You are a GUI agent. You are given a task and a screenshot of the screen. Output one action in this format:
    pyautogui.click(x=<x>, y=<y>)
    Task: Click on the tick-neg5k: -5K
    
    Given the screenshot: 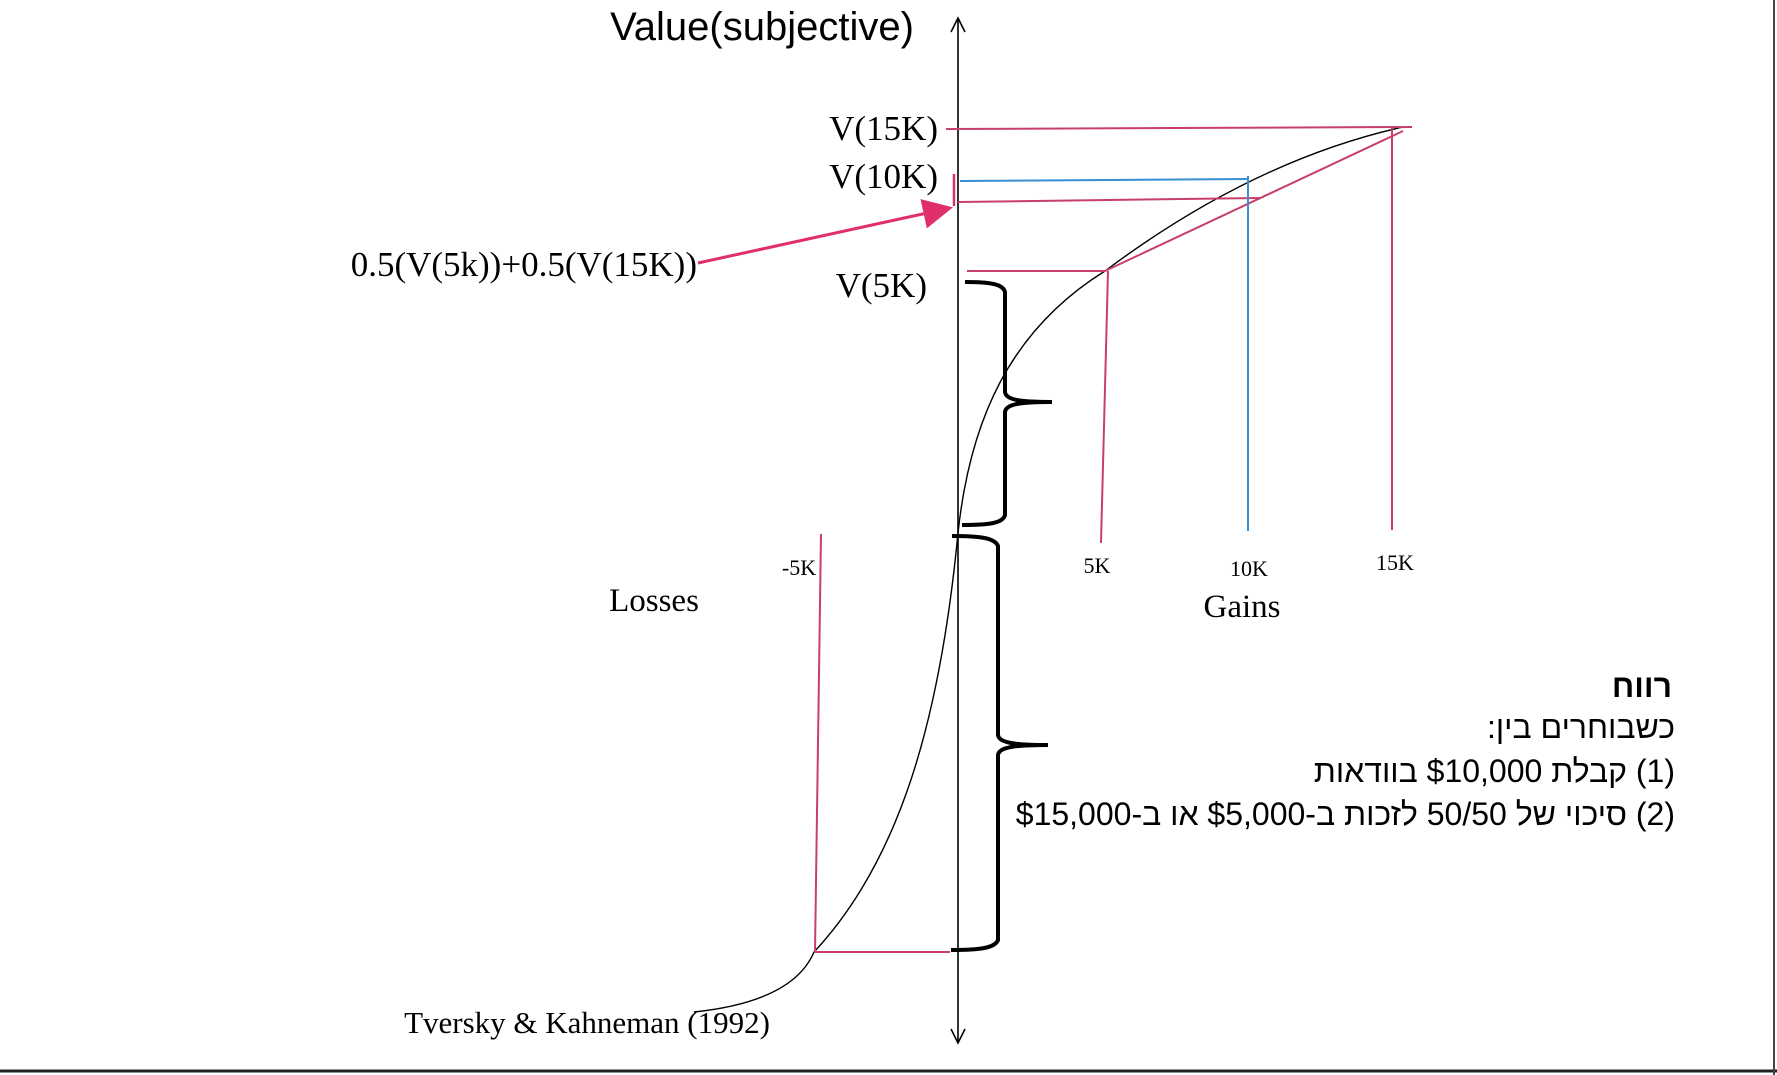 What is the action you would take?
    pyautogui.click(x=799, y=567)
    